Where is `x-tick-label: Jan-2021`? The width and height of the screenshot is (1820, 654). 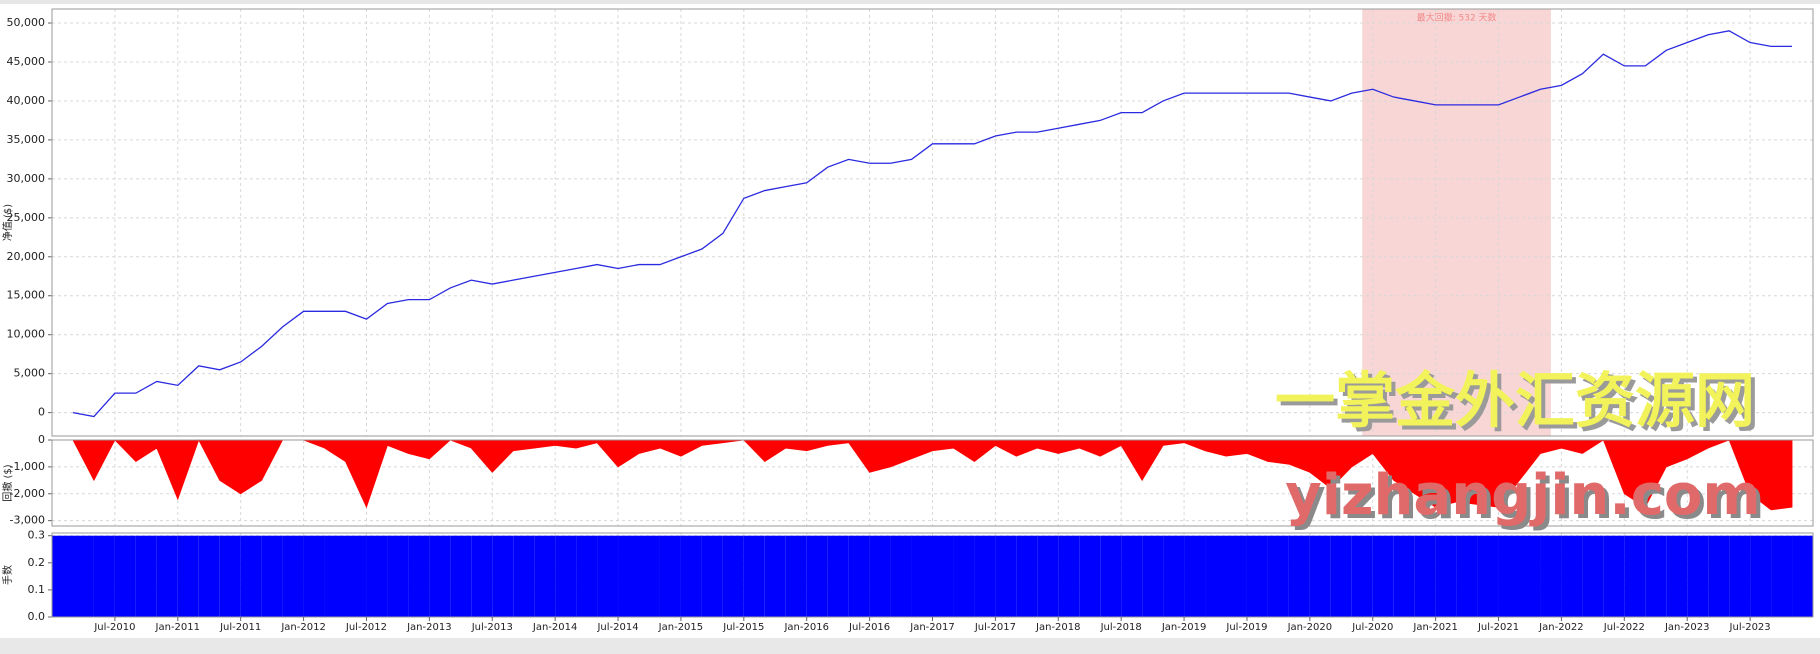 x-tick-label: Jan-2021 is located at coordinates (1434, 627).